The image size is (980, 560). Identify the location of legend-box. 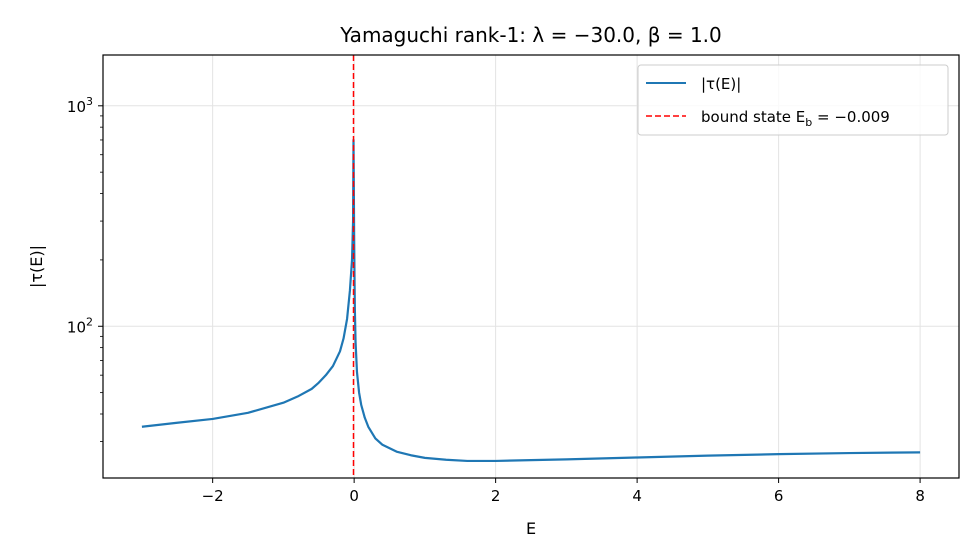
(793, 100).